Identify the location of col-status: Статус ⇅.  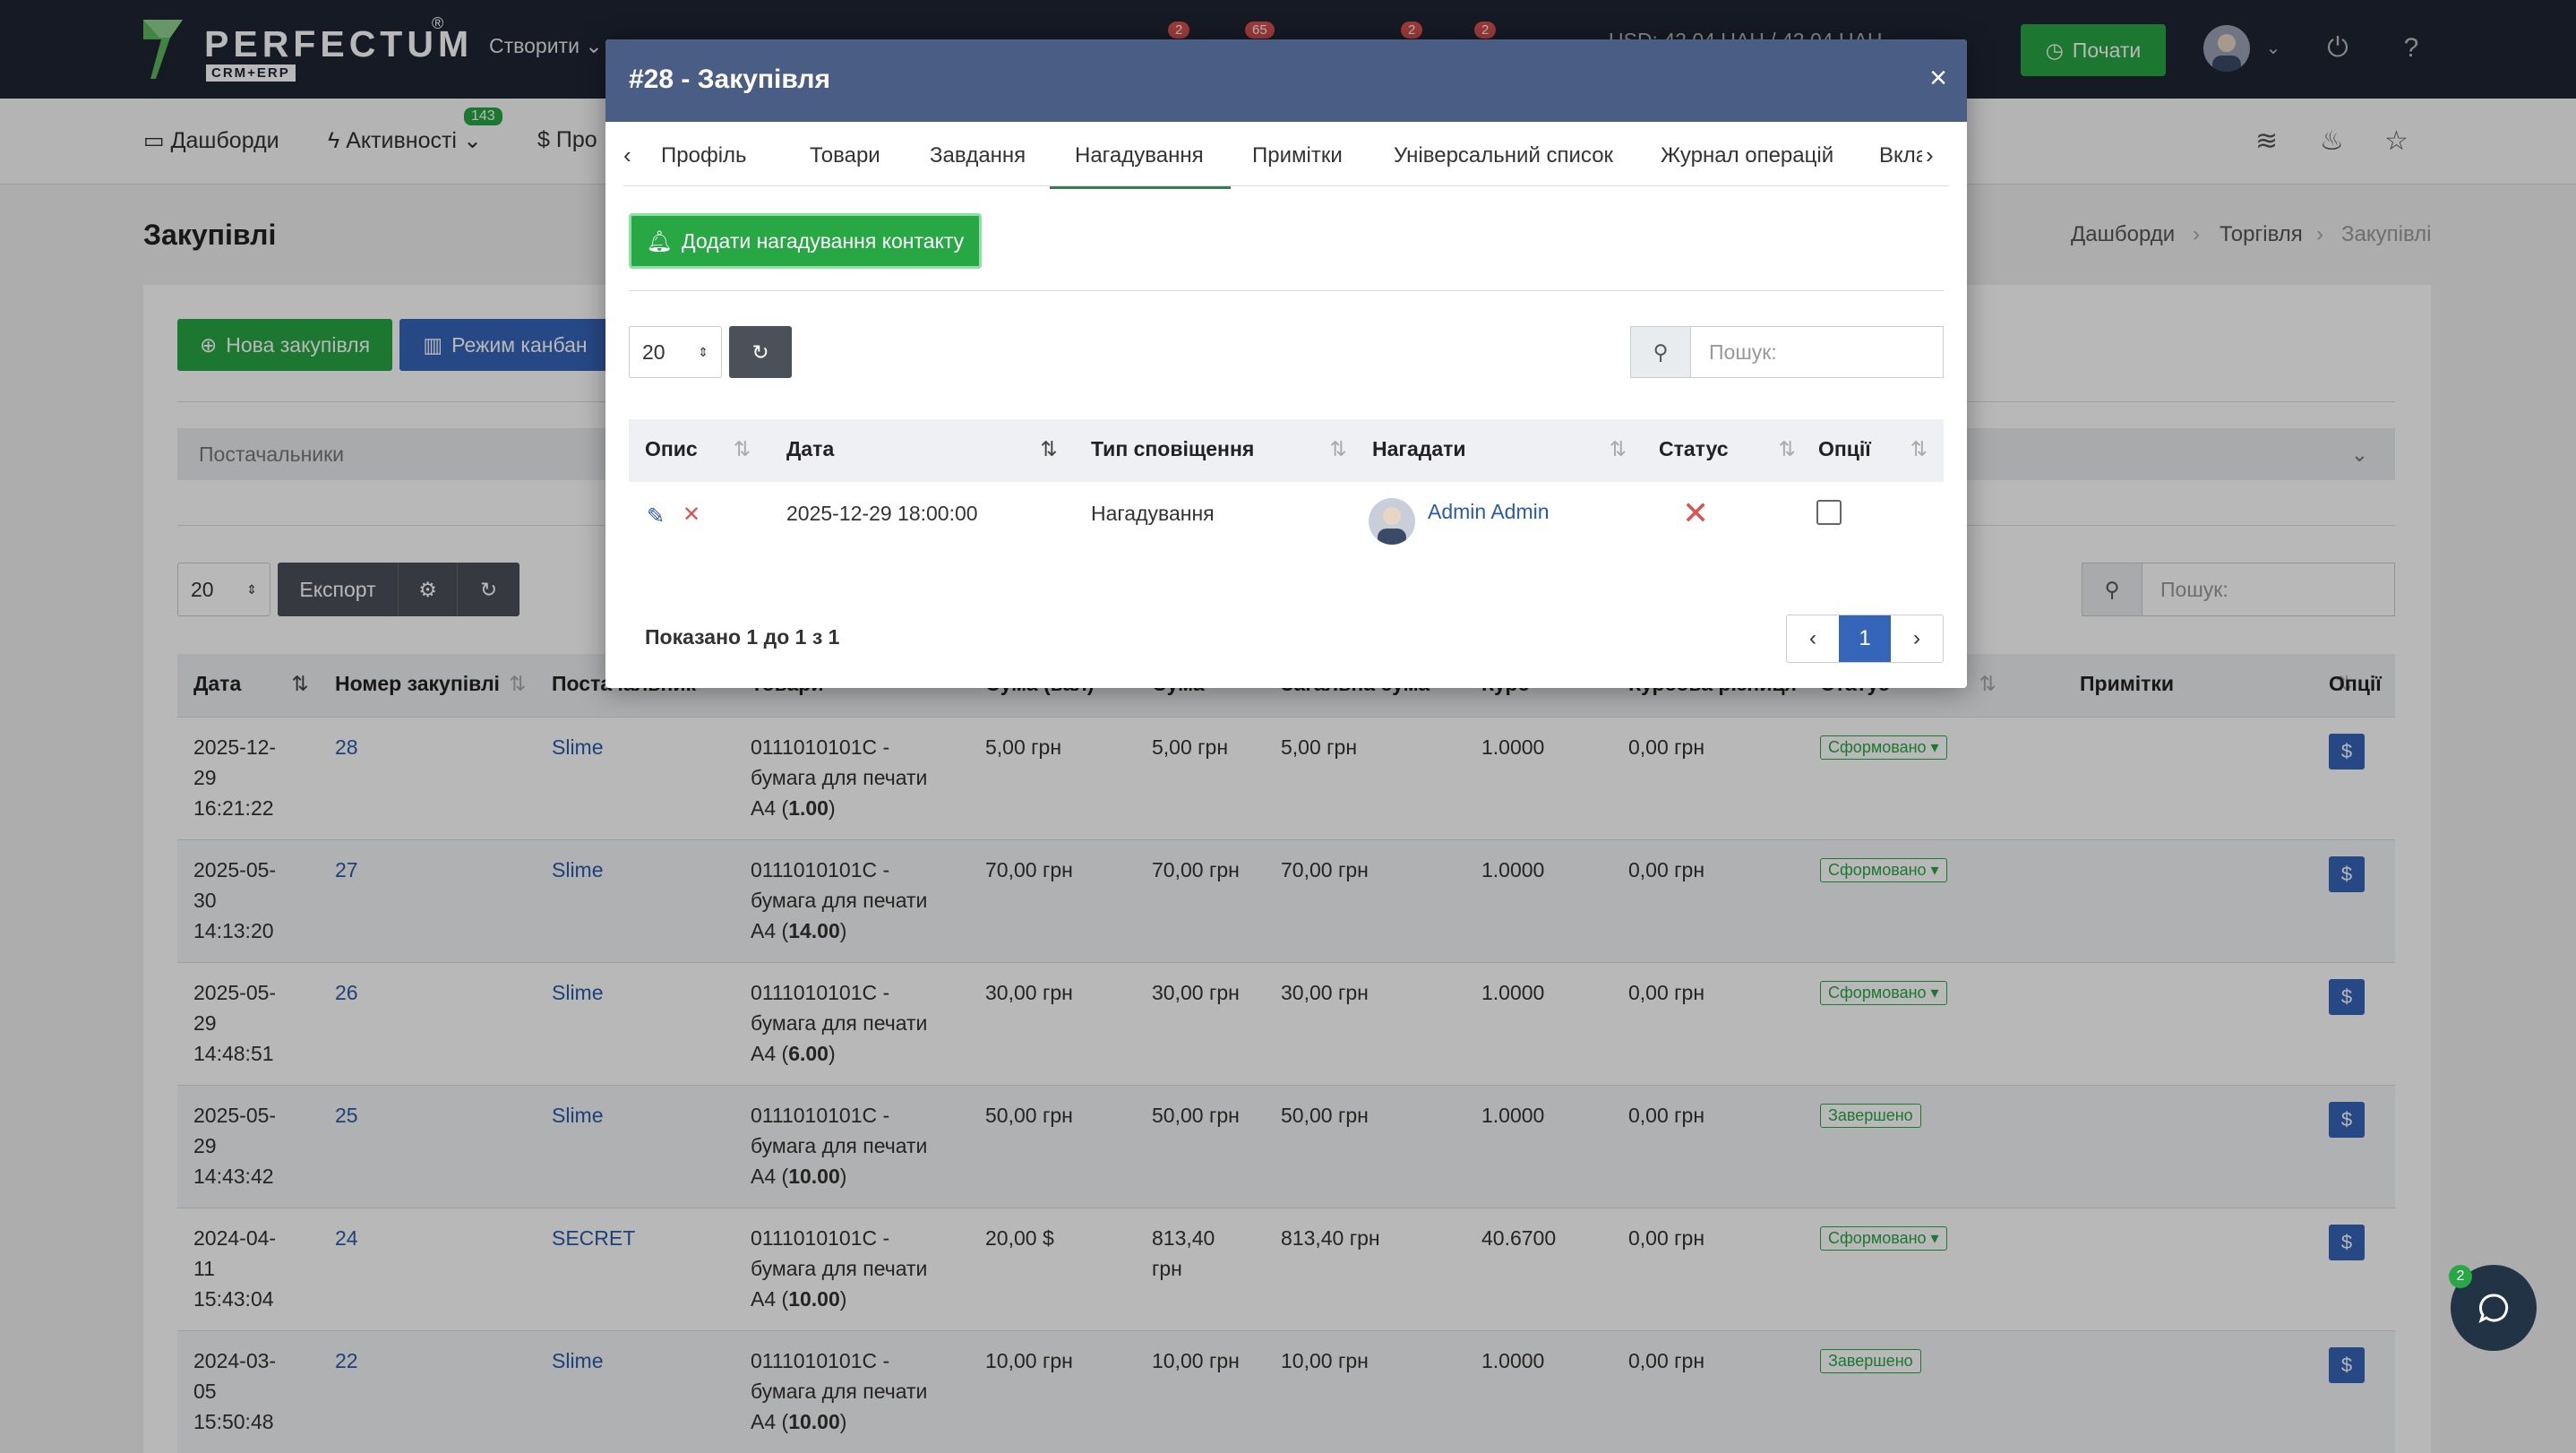
(1727, 449).